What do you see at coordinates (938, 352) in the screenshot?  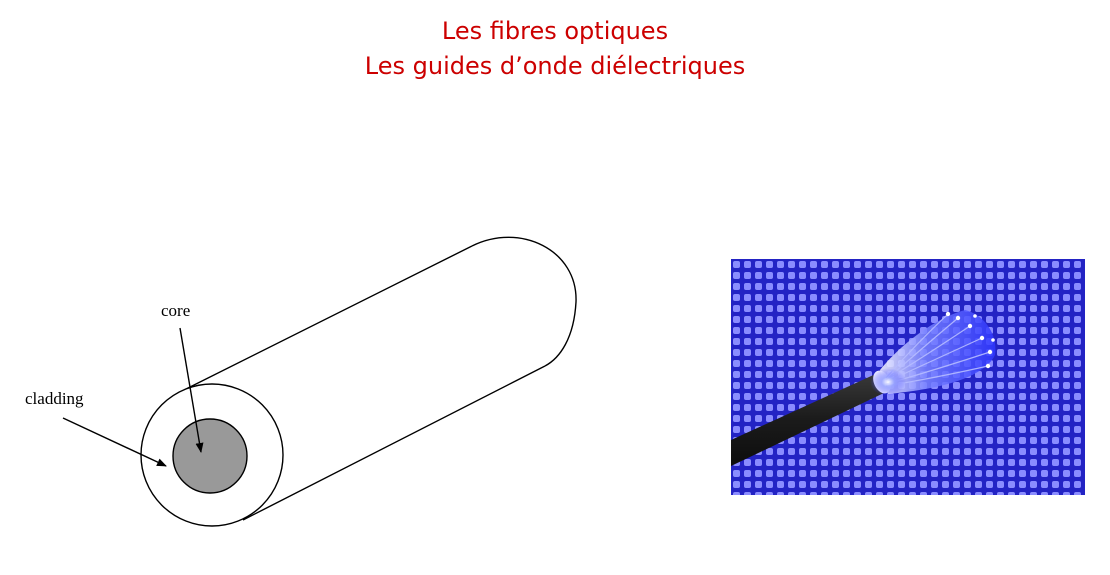 I see `fiber-fan` at bounding box center [938, 352].